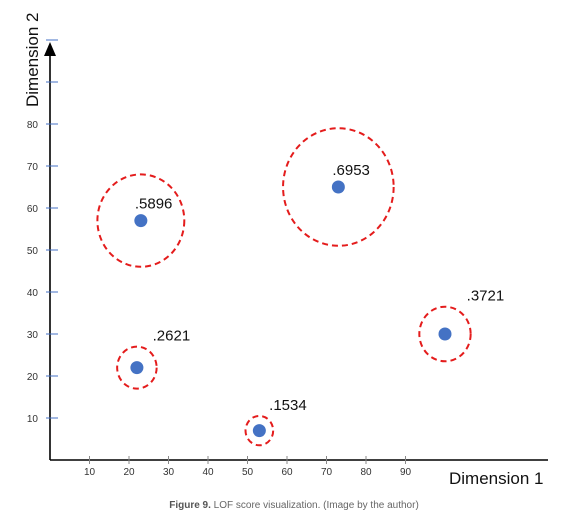 The height and width of the screenshot is (527, 588). I want to click on x-tick-label: 20, so click(129, 472).